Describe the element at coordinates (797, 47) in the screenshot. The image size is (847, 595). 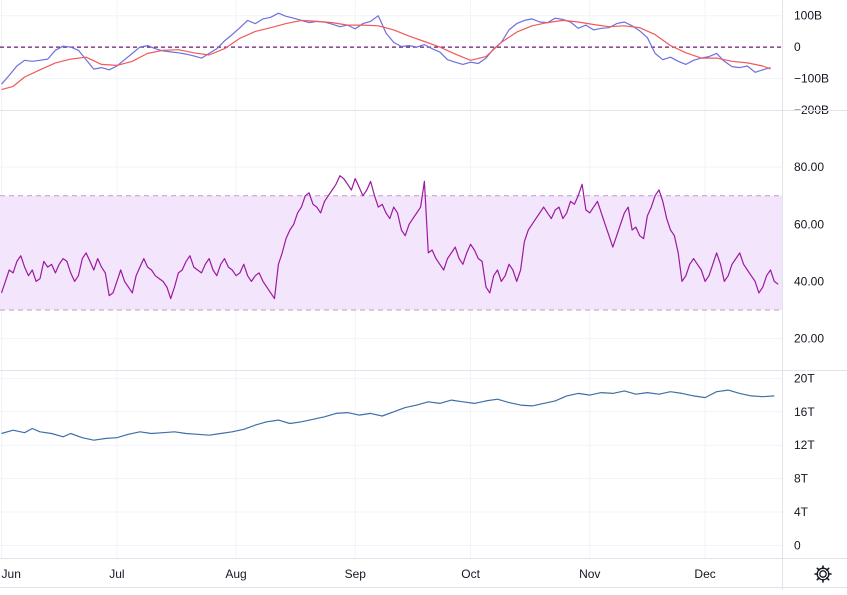
I see `top-ytick-label: 0` at that location.